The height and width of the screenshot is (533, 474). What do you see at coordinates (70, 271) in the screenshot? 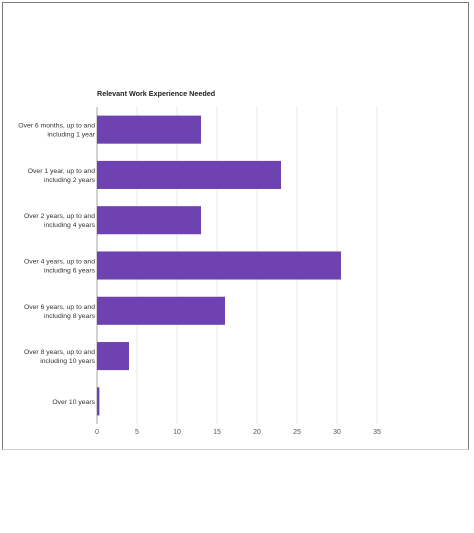
I see `category-label: including 6 years` at bounding box center [70, 271].